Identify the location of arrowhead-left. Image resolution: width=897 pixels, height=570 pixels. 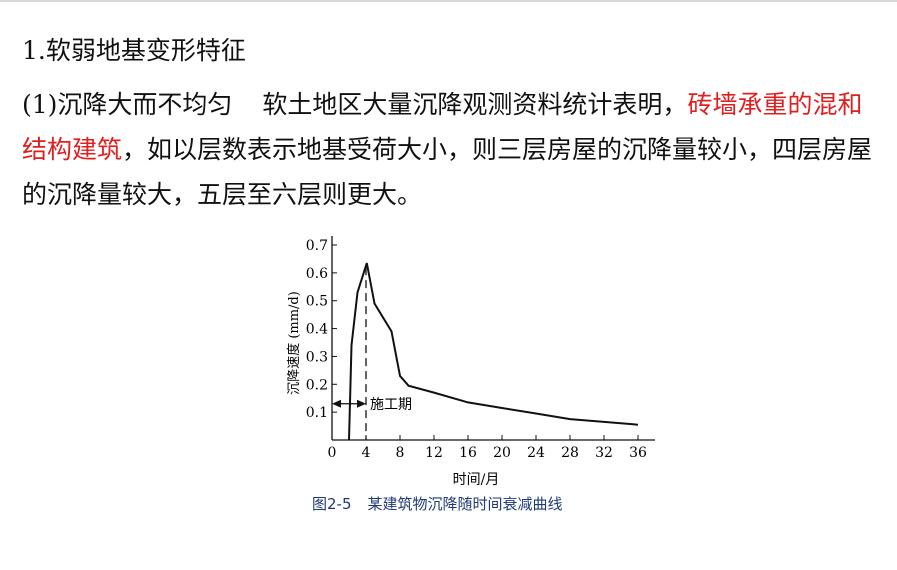
(336, 403).